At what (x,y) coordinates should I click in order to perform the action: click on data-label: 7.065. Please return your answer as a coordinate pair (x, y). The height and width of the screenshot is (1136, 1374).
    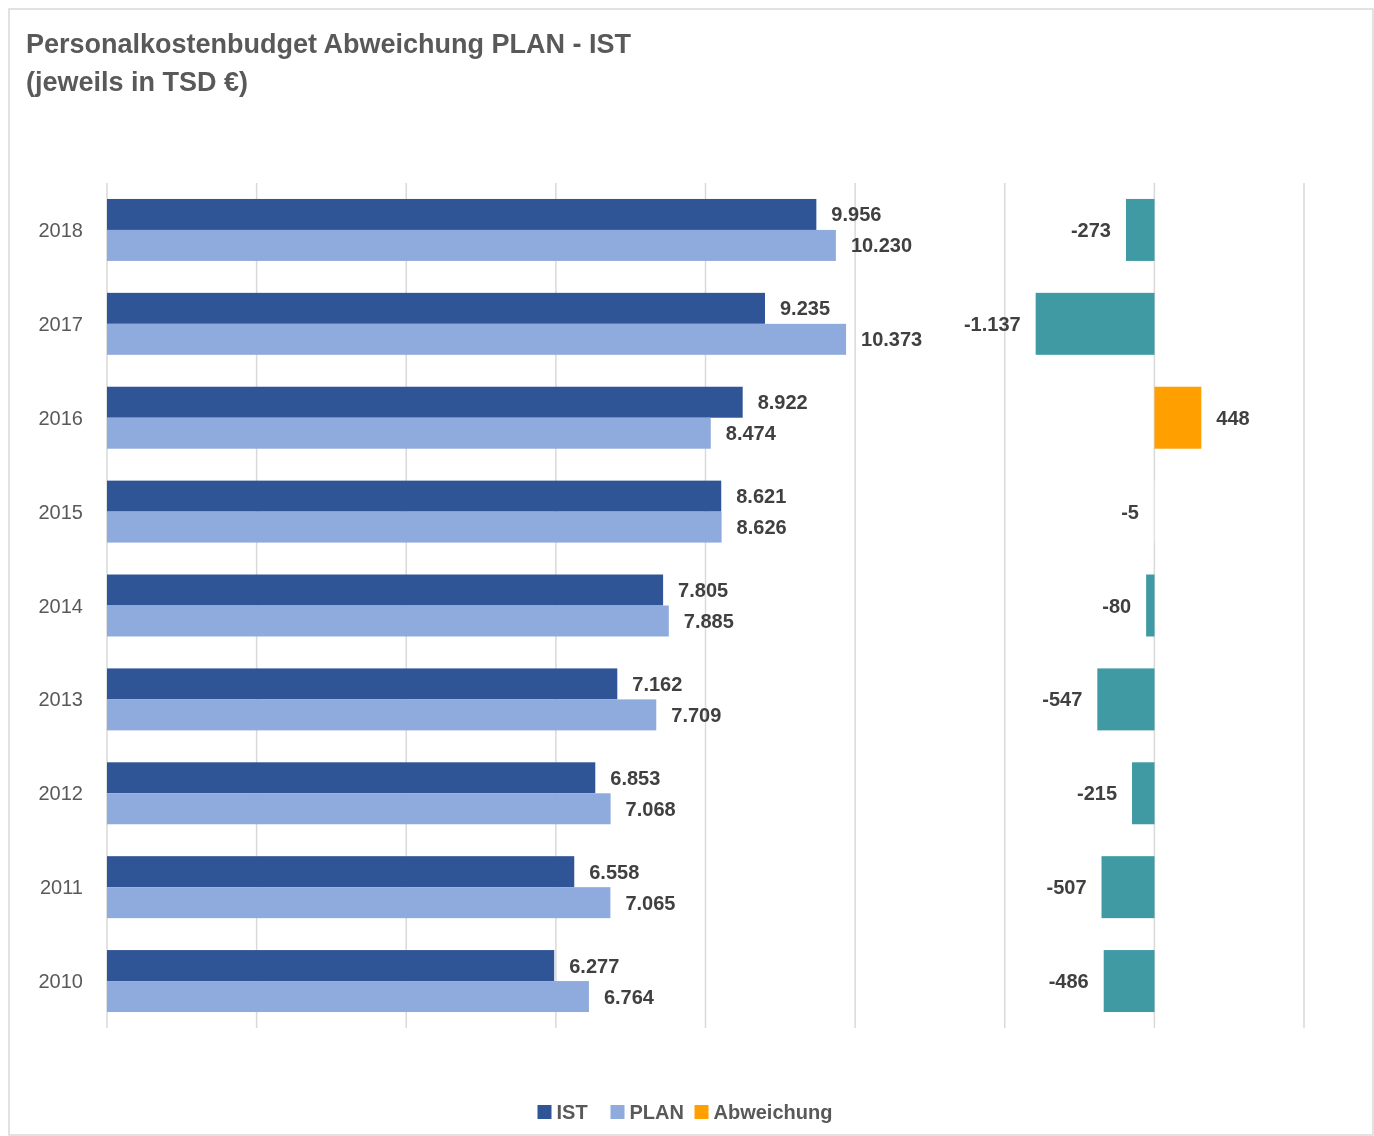
    Looking at the image, I should click on (650, 902).